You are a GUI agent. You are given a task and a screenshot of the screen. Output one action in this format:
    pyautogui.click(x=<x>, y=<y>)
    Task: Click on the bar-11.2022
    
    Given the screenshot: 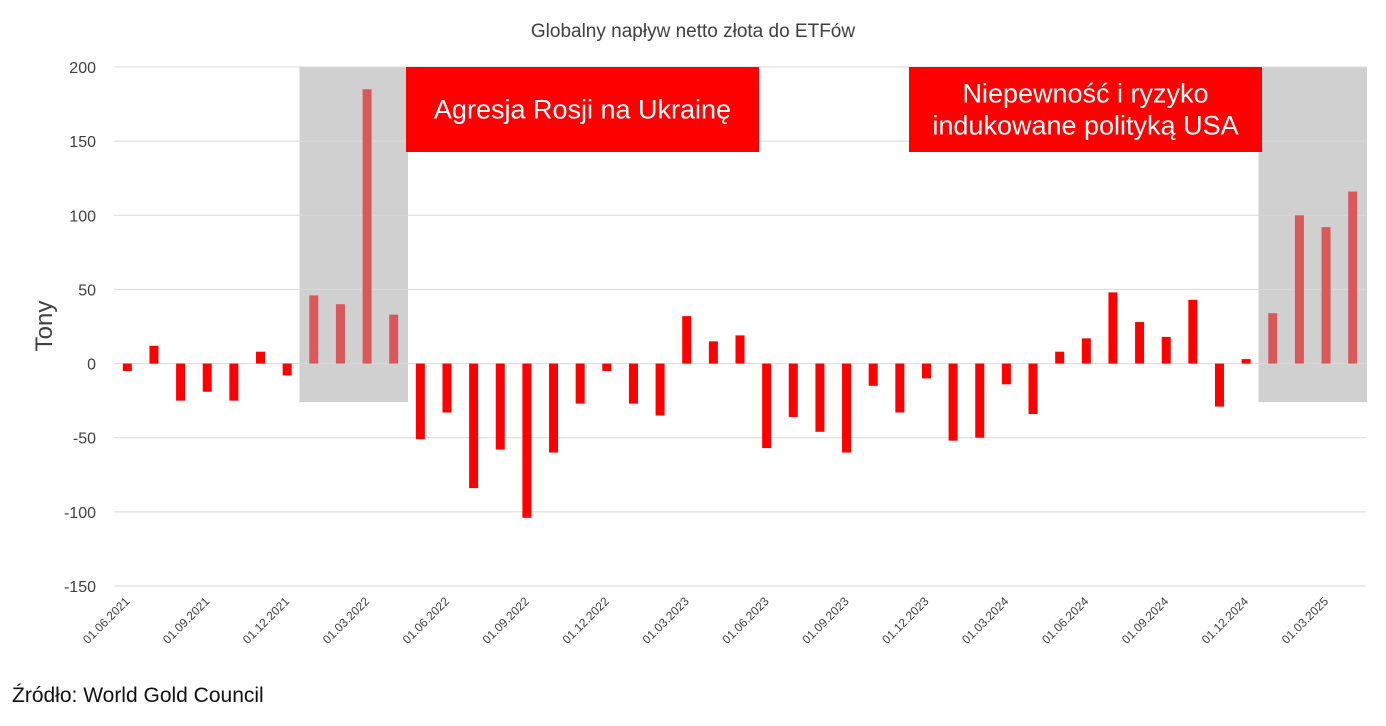 What is the action you would take?
    pyautogui.click(x=580, y=383)
    